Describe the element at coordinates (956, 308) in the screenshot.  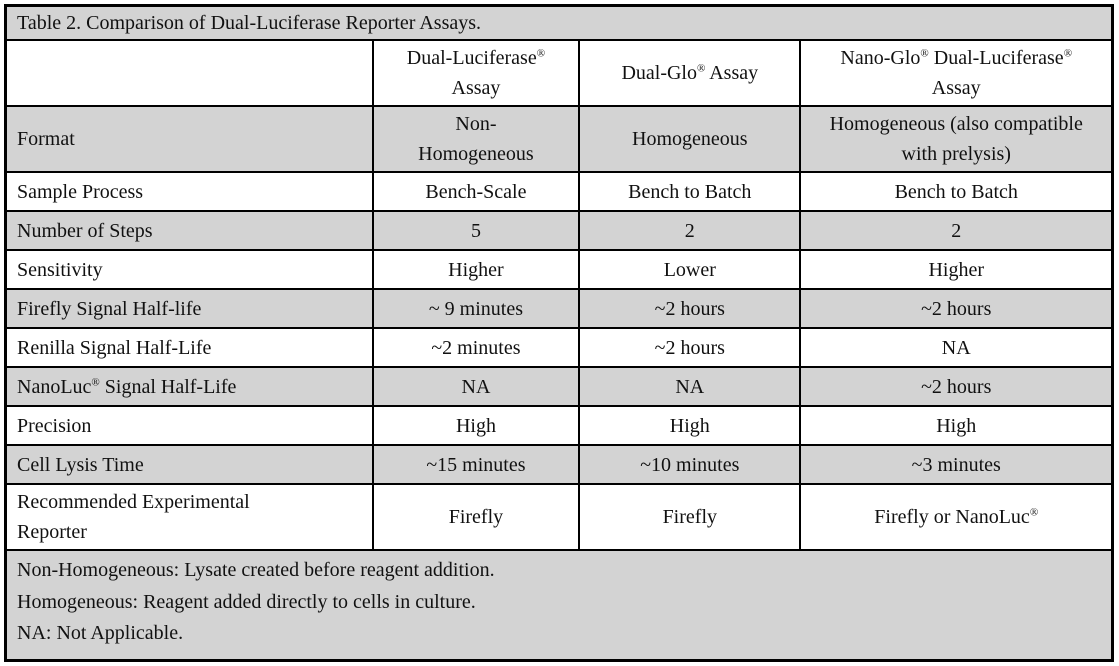
I see `cell-firefly-nano-glo: ~2 hours` at that location.